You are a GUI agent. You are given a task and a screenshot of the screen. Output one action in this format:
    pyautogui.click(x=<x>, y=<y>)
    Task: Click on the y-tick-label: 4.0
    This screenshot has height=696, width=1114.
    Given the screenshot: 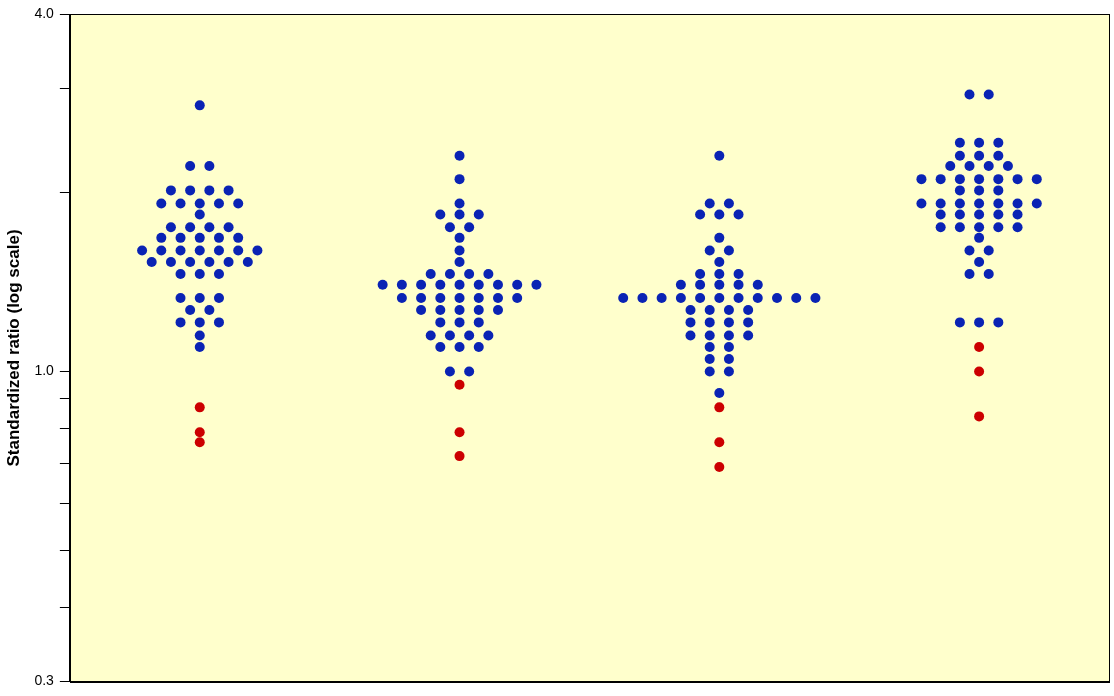 What is the action you would take?
    pyautogui.click(x=44, y=13)
    